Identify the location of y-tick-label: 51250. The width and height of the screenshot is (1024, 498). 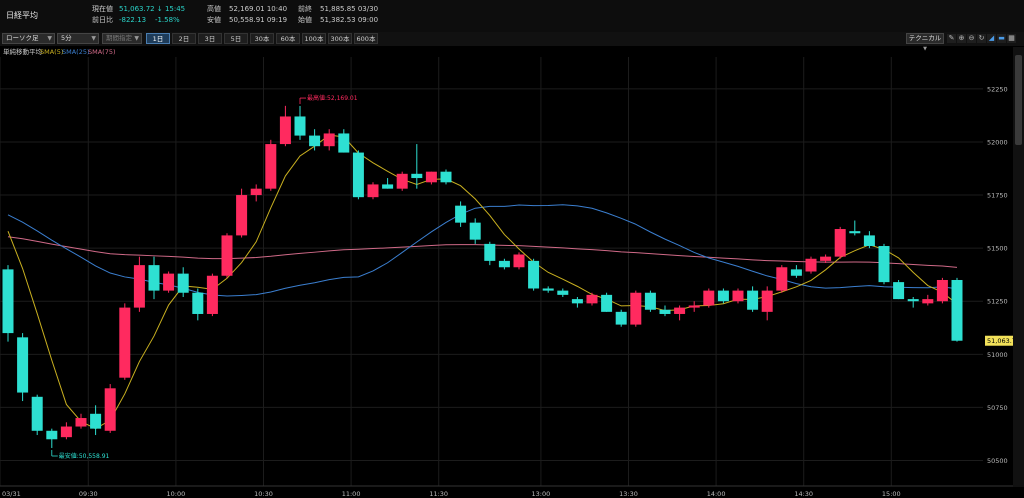
(997, 302).